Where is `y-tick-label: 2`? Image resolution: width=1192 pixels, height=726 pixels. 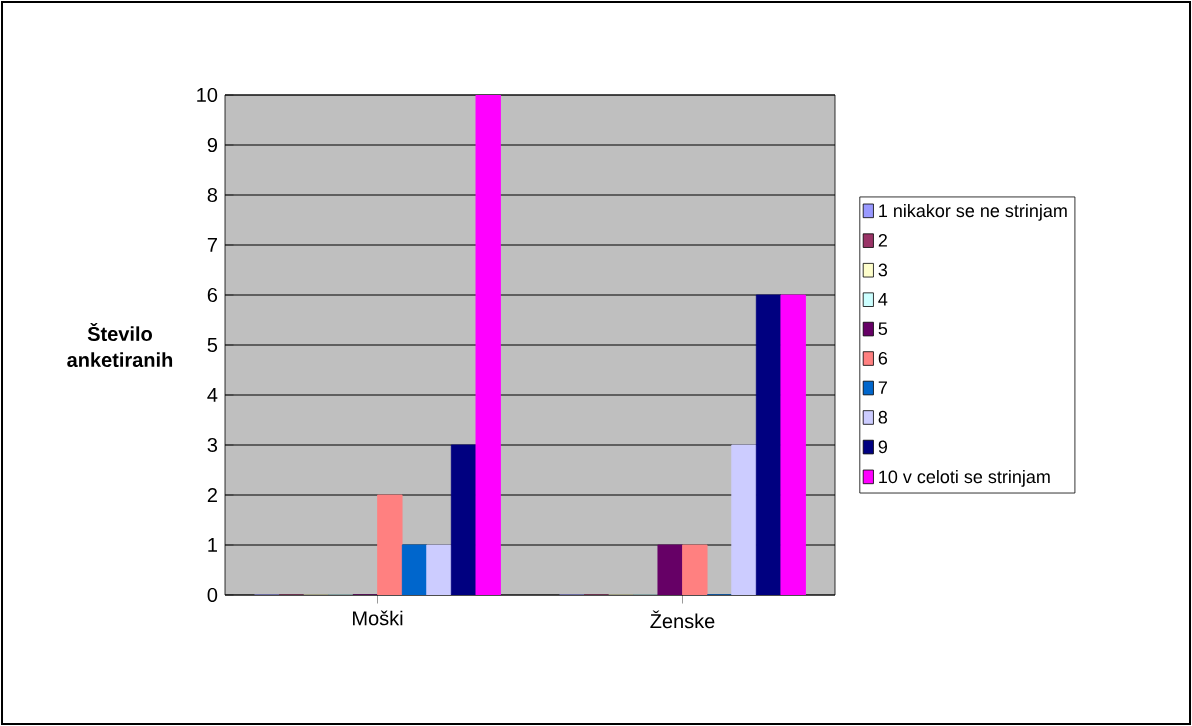 y-tick-label: 2 is located at coordinates (212, 495).